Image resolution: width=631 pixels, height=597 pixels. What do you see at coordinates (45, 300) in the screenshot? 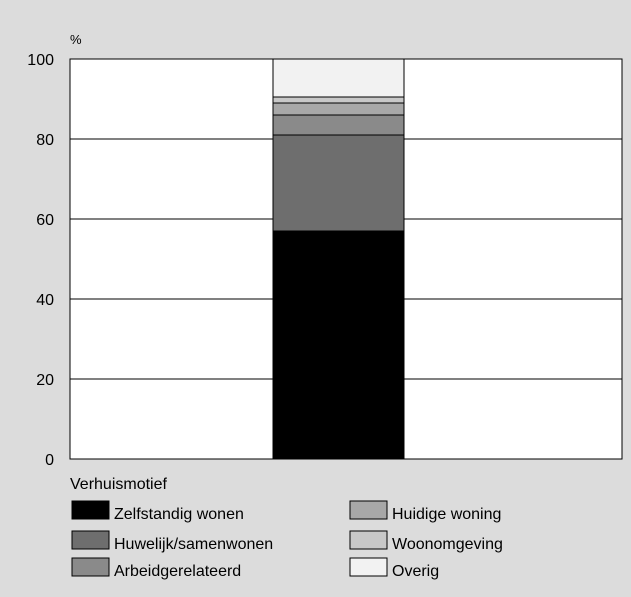
I see `y-tick-label: 40` at bounding box center [45, 300].